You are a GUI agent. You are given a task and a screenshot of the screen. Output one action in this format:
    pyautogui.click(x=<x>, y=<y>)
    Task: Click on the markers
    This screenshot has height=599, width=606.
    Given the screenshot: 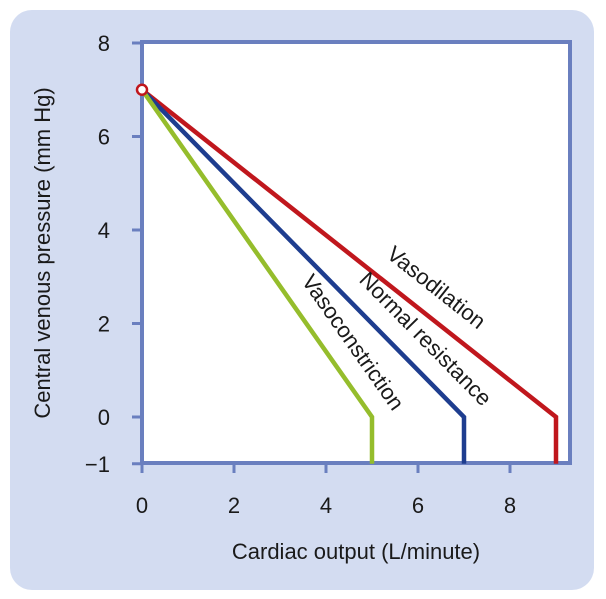 What is the action you would take?
    pyautogui.click(x=142, y=89)
    